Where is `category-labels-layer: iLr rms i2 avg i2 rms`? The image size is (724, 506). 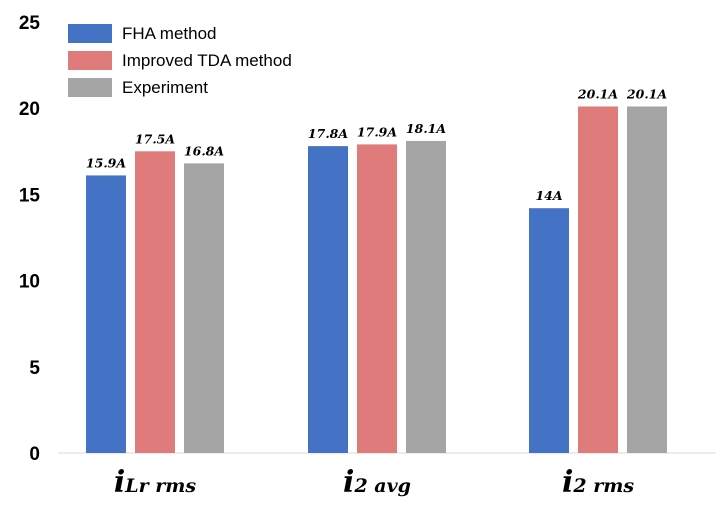 category-labels-layer: iLr rms i2 avg i2 rms is located at coordinates (374, 482).